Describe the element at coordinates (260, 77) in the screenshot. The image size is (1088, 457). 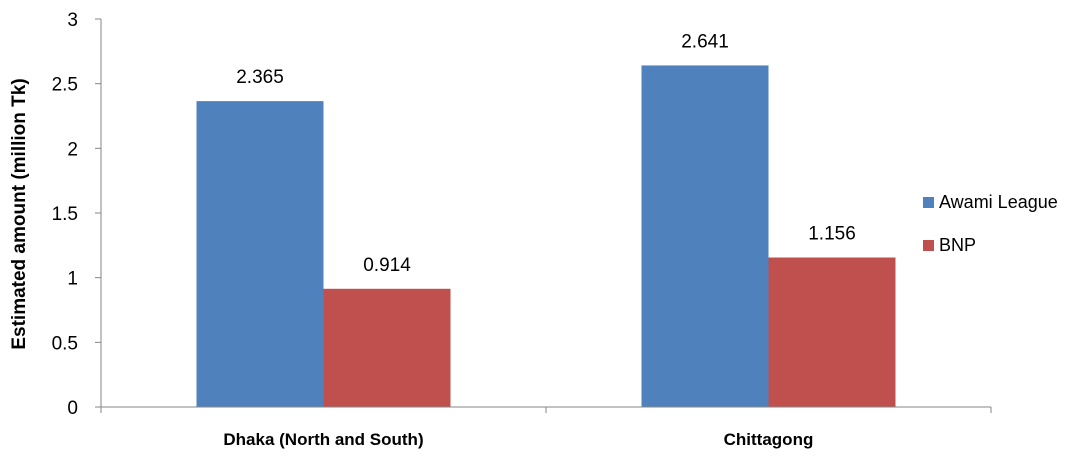
I see `data-label: 2.365` at that location.